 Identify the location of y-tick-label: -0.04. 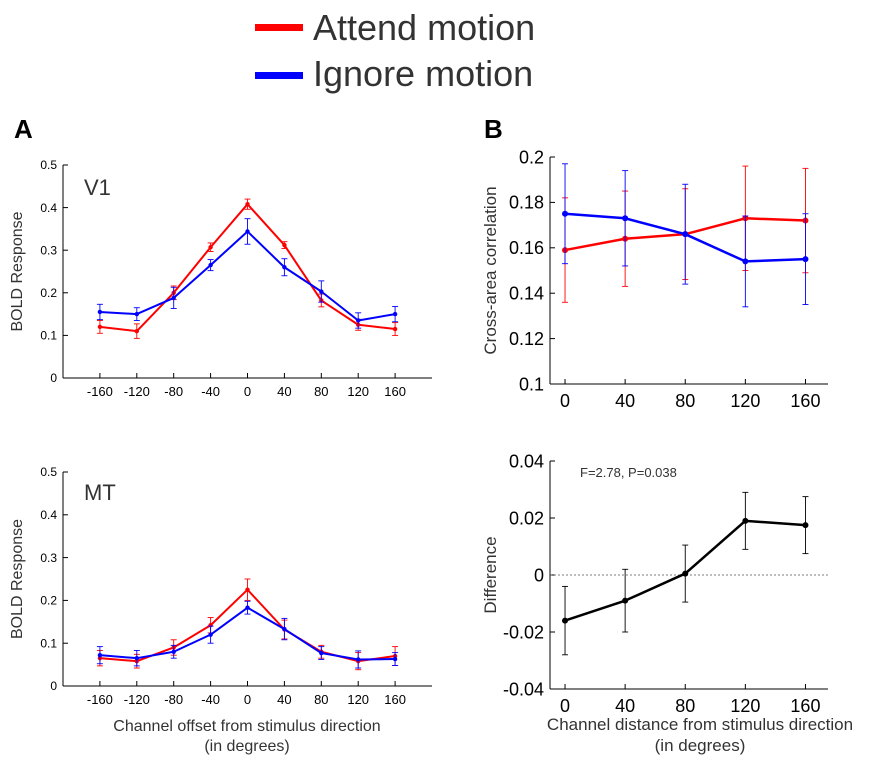
(523, 689).